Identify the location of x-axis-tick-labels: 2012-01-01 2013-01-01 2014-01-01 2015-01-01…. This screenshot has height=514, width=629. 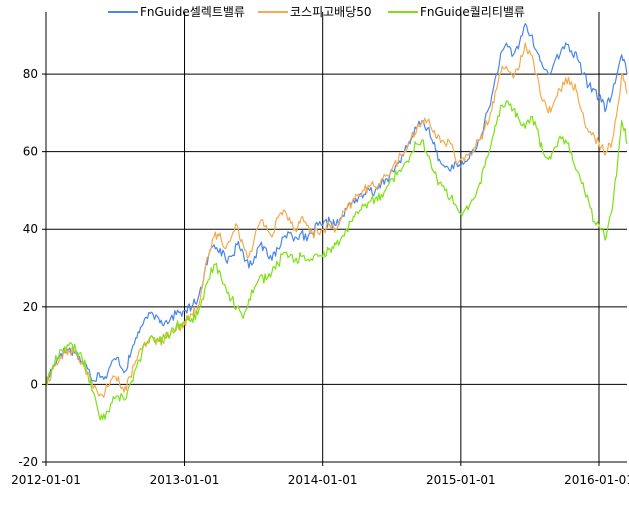
(320, 480).